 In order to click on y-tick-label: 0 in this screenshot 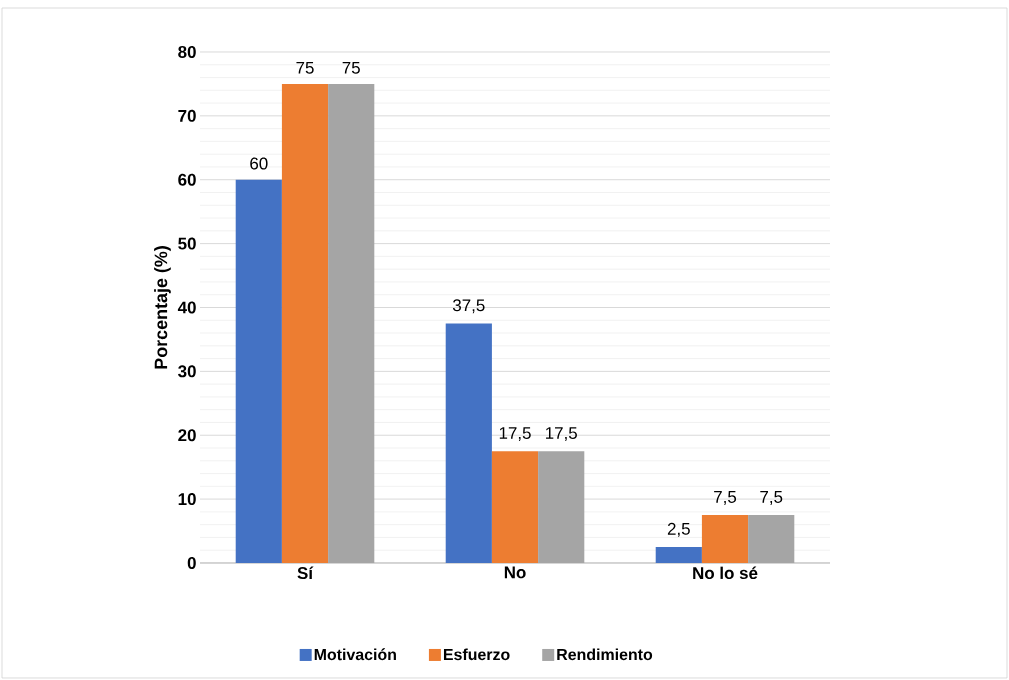, I will do `click(191, 562)`.